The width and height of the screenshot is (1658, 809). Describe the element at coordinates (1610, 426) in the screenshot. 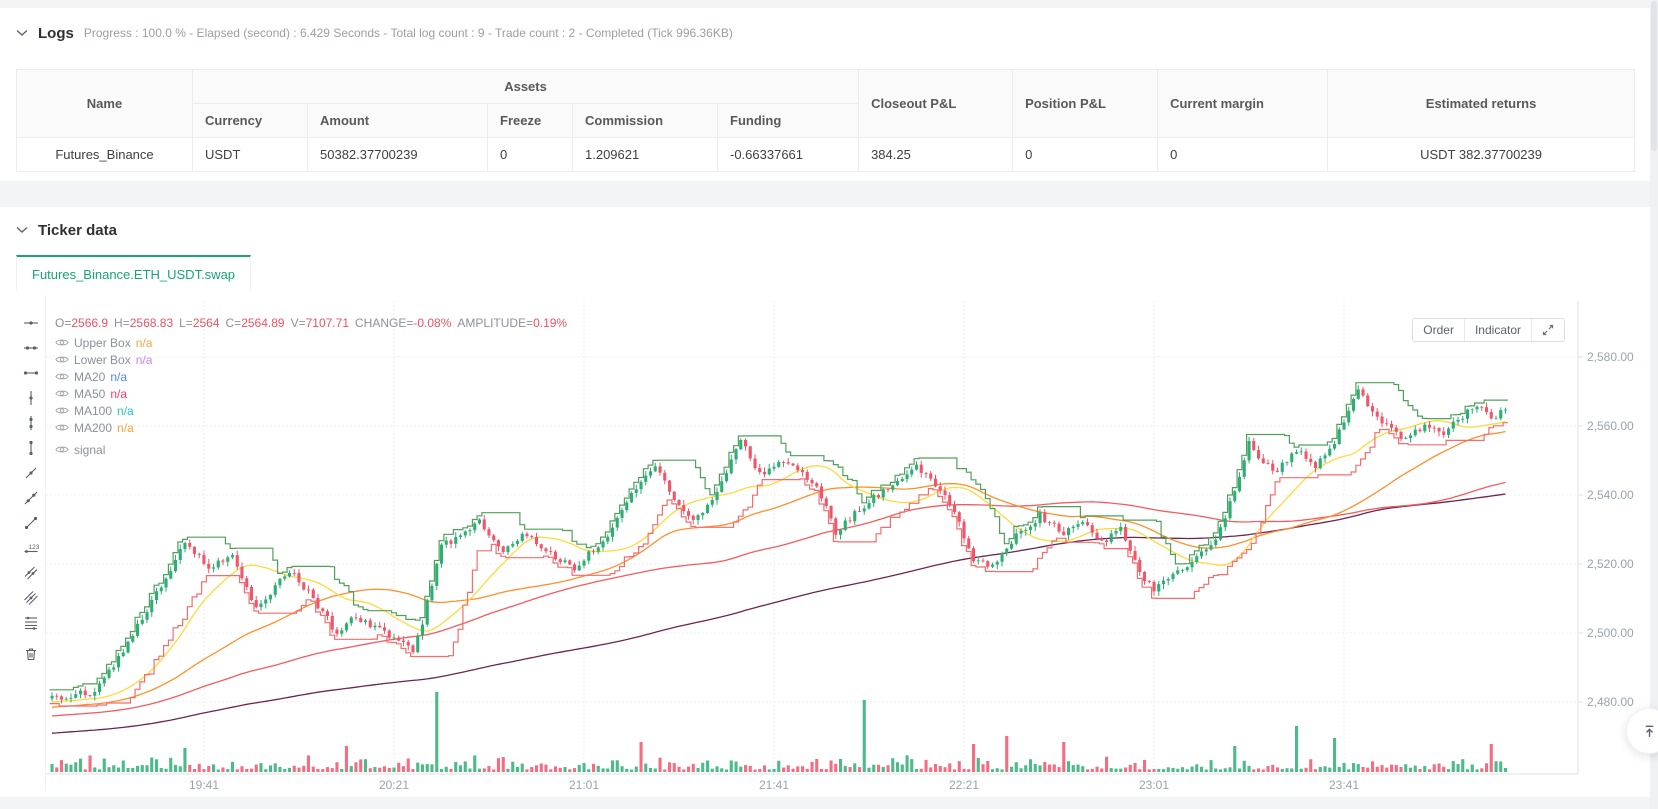

I see `y-axis-label: 2,560.00` at that location.